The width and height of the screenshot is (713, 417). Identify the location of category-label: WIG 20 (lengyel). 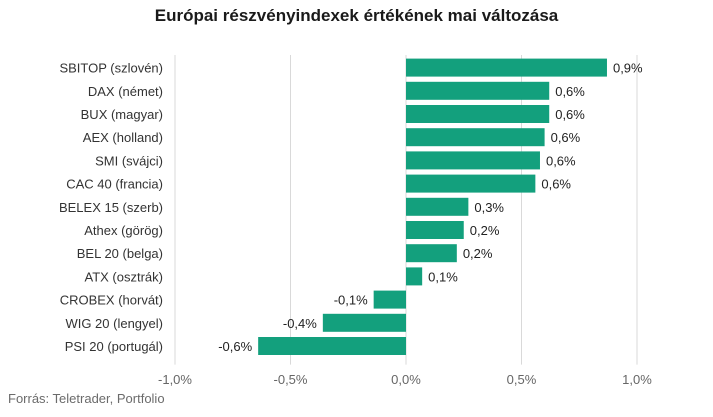
(114, 323).